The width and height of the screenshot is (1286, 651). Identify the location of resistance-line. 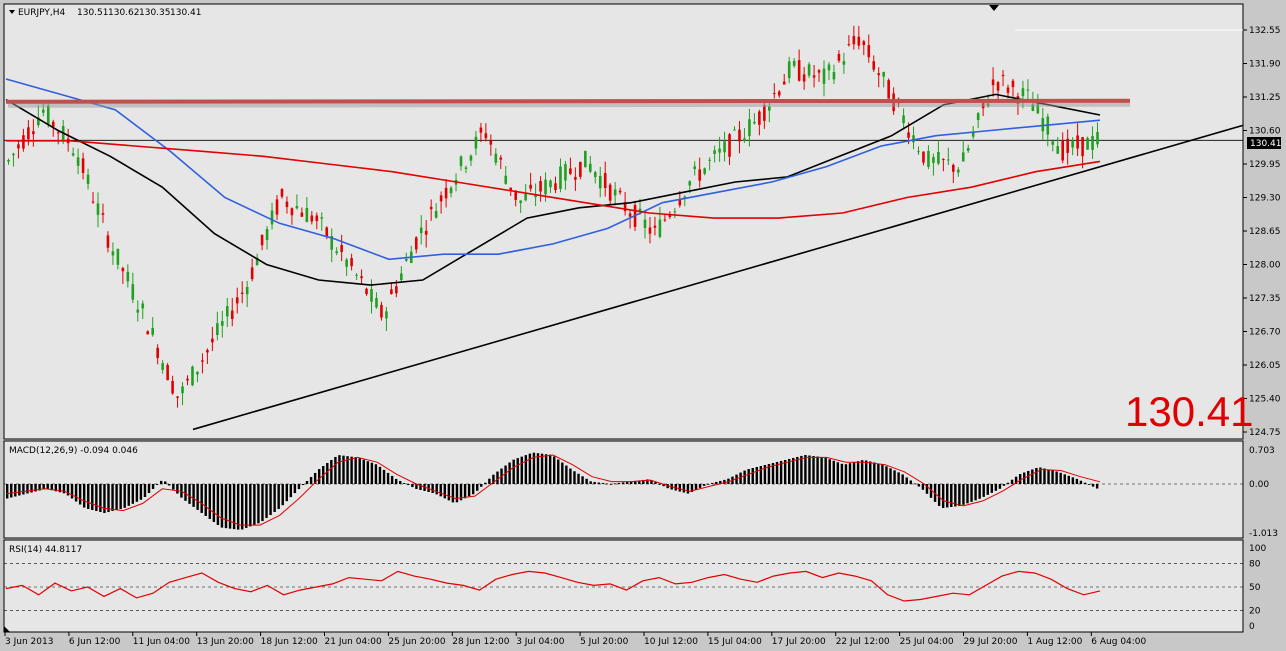
(568, 101).